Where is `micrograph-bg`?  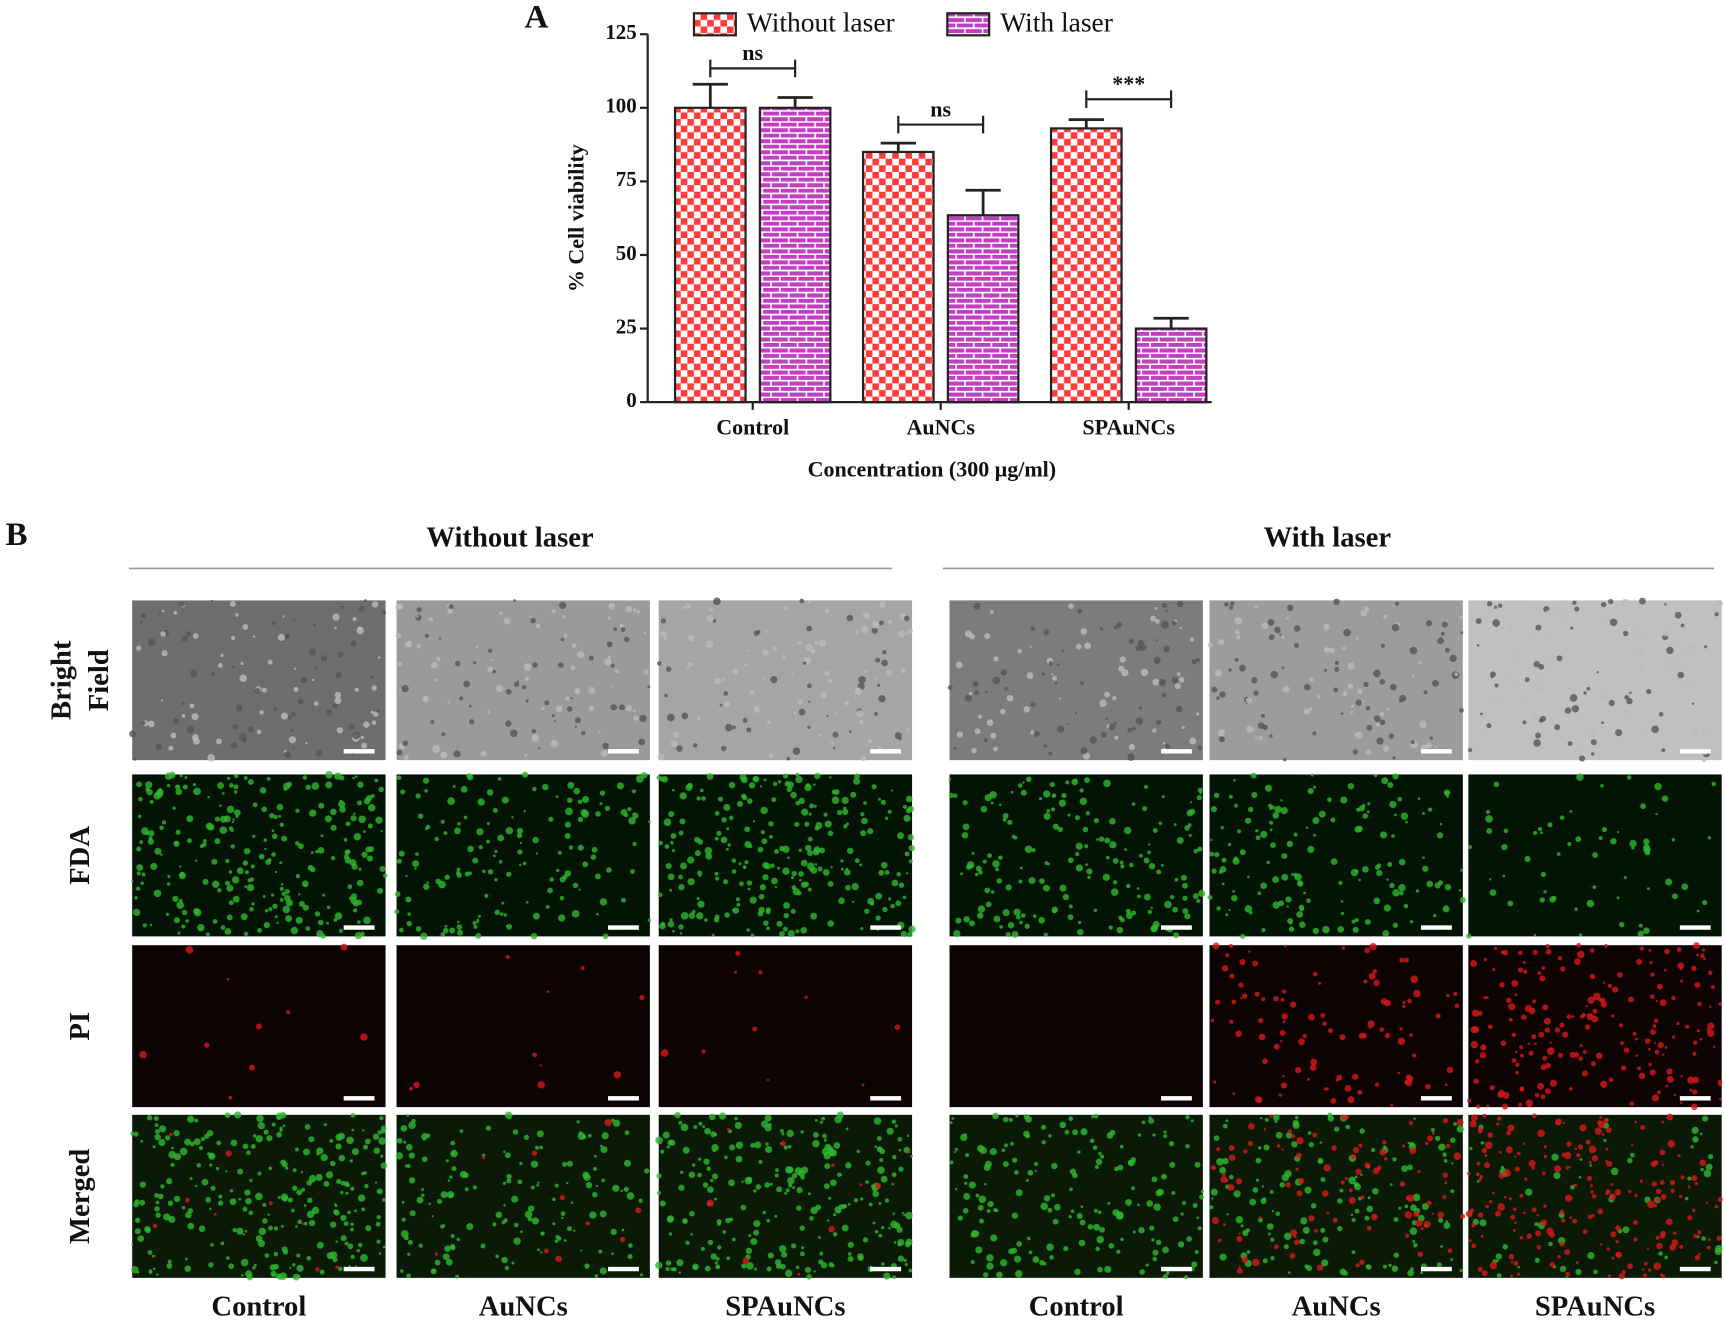 micrograph-bg is located at coordinates (785, 680).